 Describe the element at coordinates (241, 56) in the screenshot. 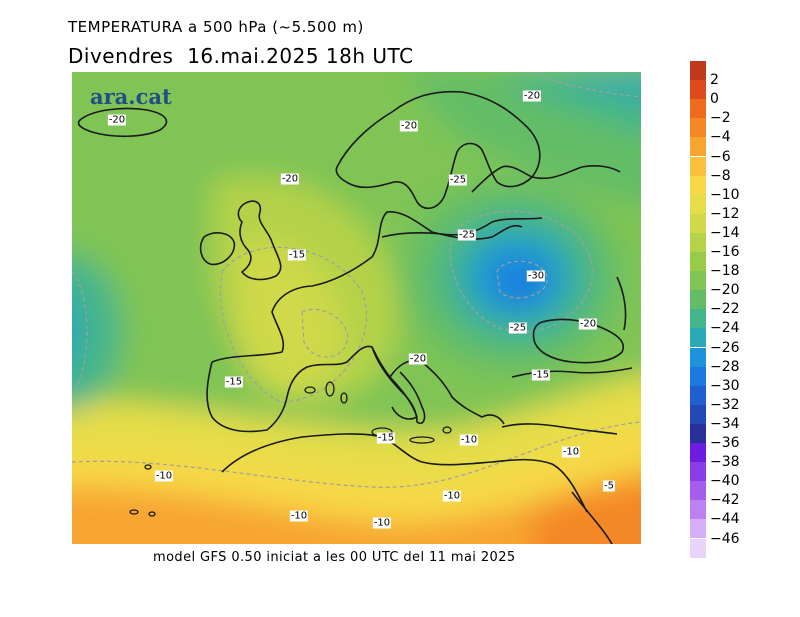

I see `map-subtitle: Divendres 16.mai.2025 18h UTC` at that location.